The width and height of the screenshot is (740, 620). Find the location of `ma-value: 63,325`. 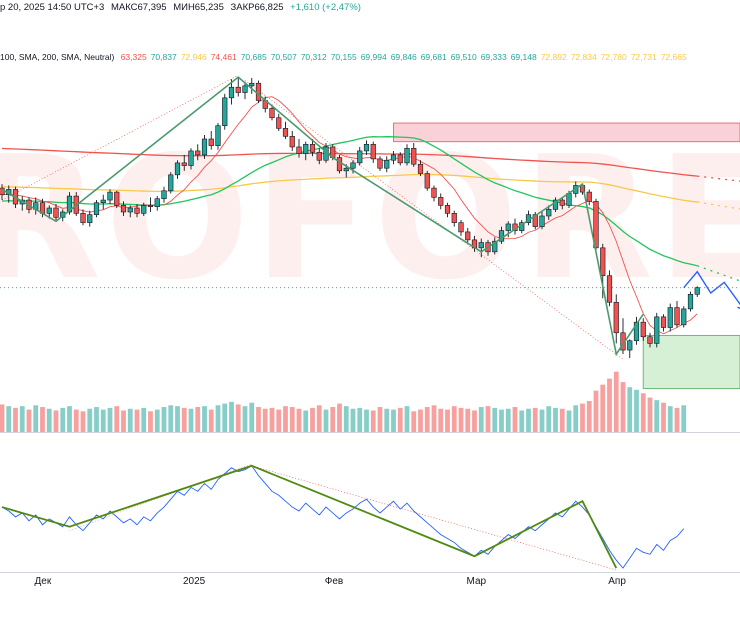

ma-value: 63,325 is located at coordinates (133, 57).